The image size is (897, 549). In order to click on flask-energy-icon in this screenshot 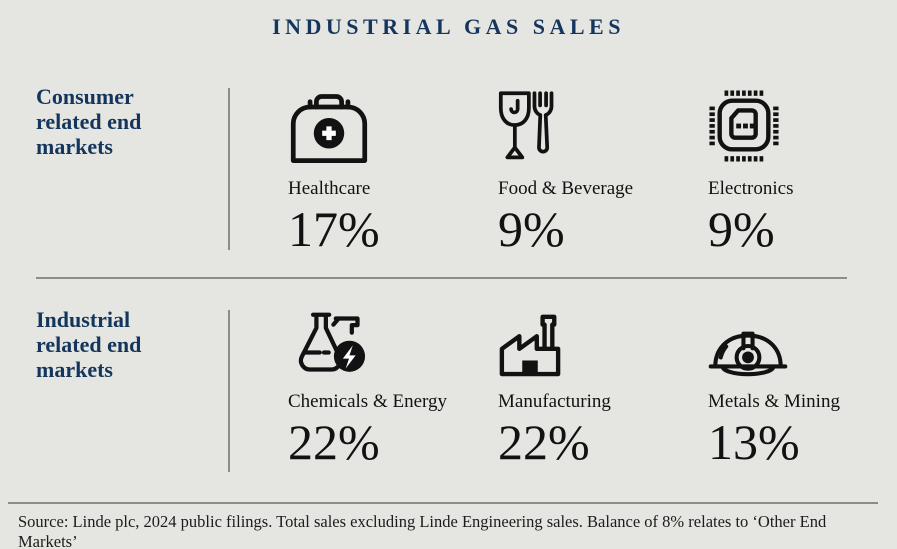, I will do `click(388, 344)`.